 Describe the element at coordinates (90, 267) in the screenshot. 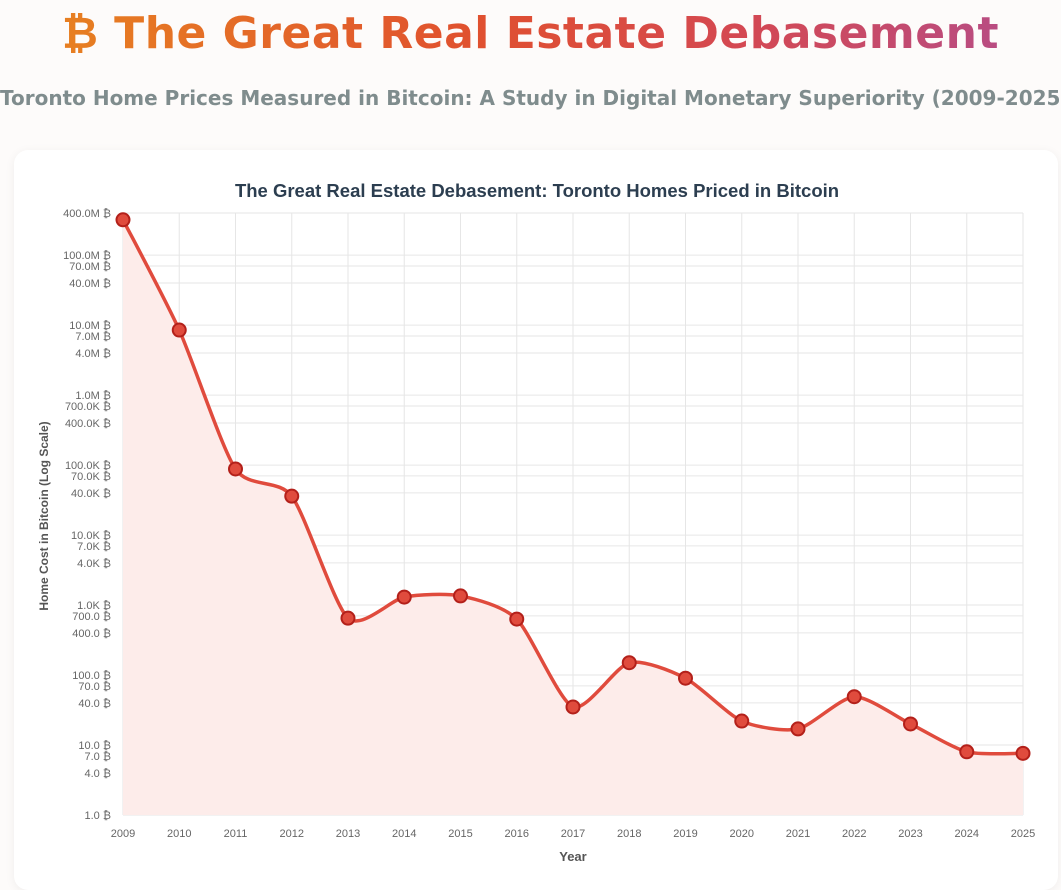

I see `y-tick-label: 70.0M ₿` at that location.